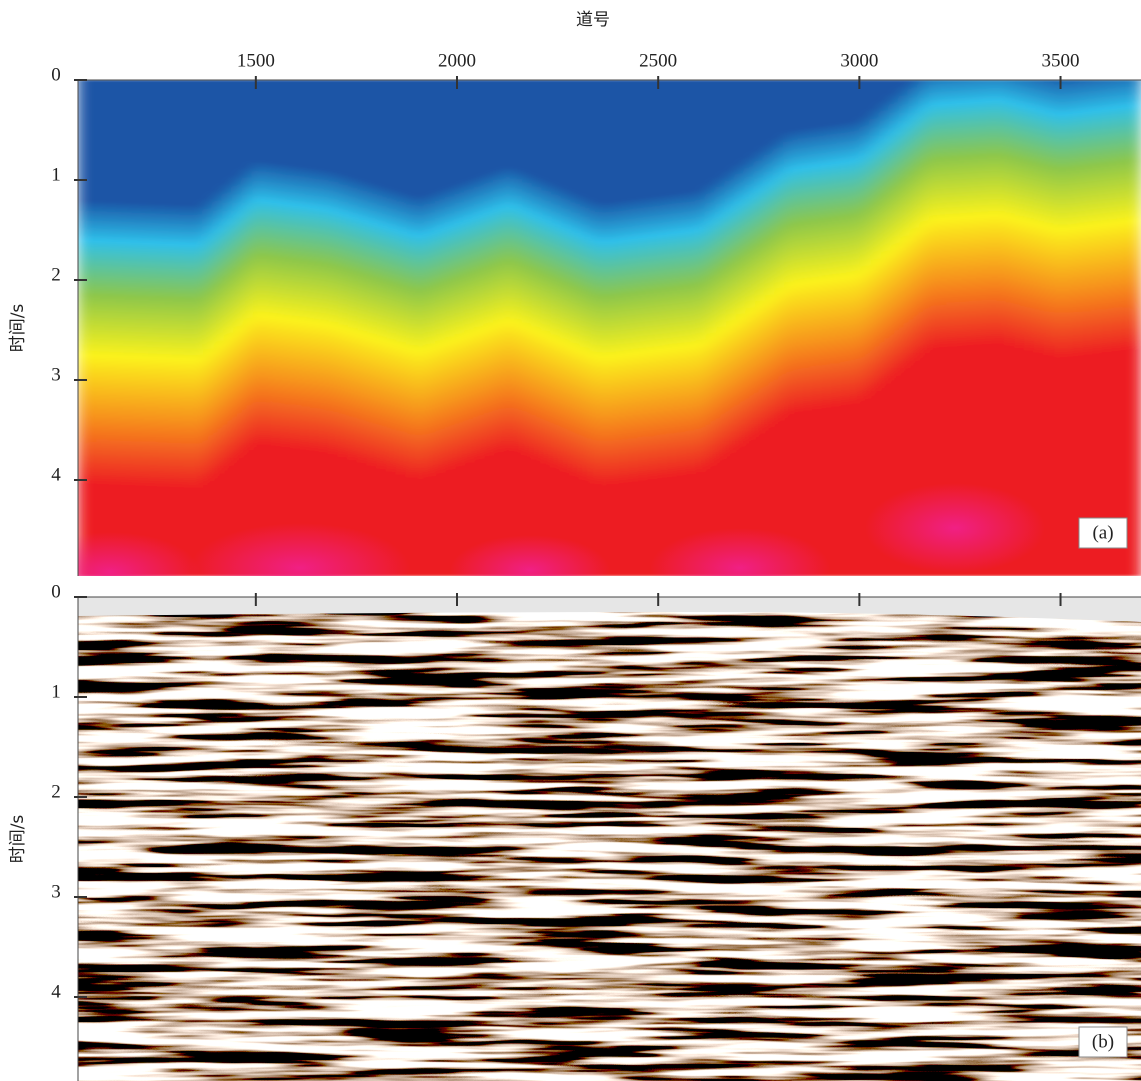  Describe the element at coordinates (256, 60) in the screenshot. I see `x-tick-label: 1500` at that location.